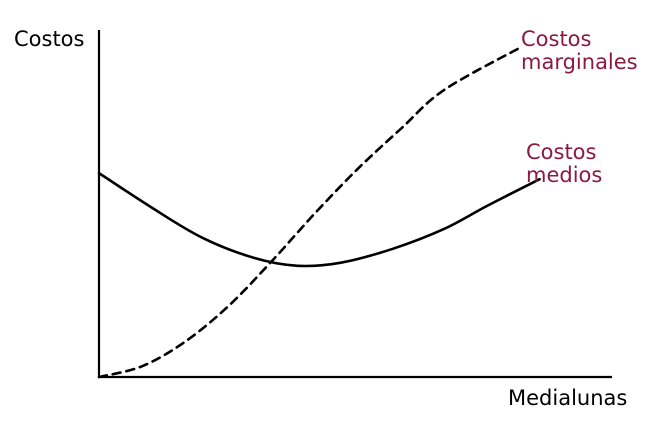  Describe the element at coordinates (567, 398) in the screenshot. I see `x-axis-label: Medialunas` at that location.